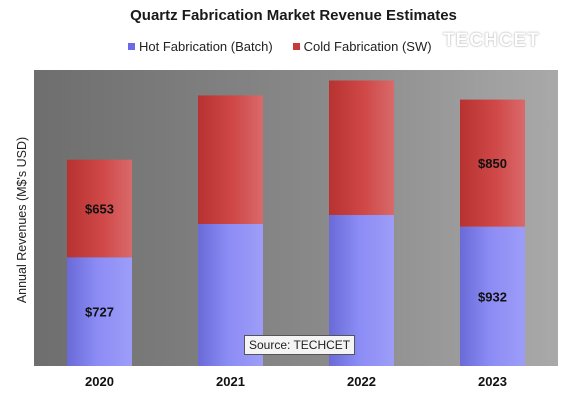 Image resolution: width=587 pixels, height=400 pixels. I want to click on x-tick-2020: 2020, so click(99, 381).